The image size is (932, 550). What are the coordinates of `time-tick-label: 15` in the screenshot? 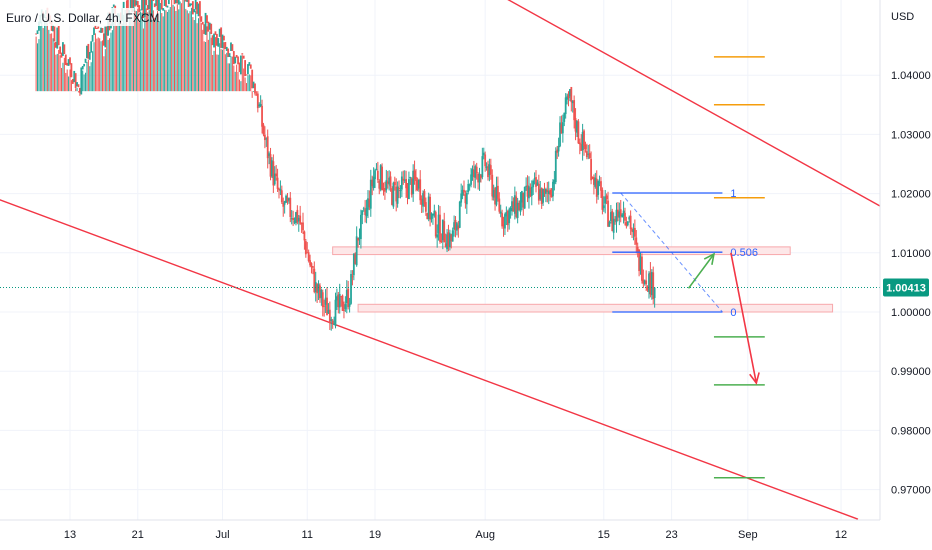 It's located at (604, 535).